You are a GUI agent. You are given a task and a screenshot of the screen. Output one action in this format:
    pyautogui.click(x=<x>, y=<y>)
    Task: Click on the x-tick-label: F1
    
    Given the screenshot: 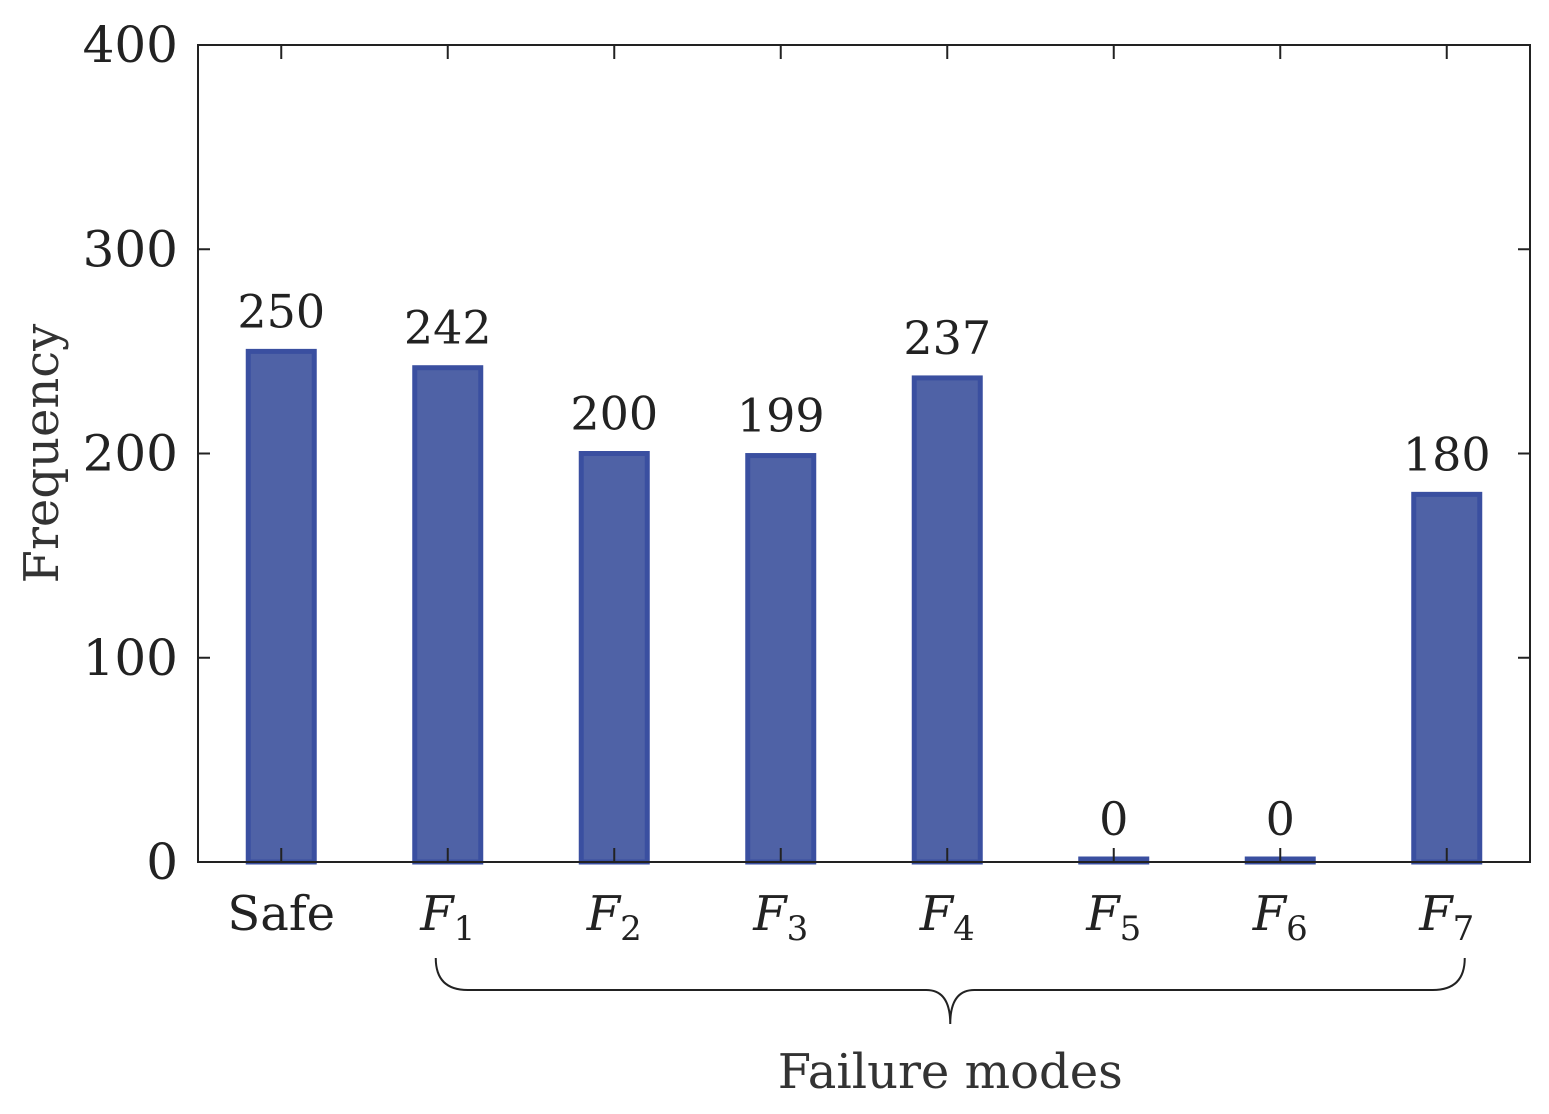 What is the action you would take?
    pyautogui.click(x=447, y=917)
    